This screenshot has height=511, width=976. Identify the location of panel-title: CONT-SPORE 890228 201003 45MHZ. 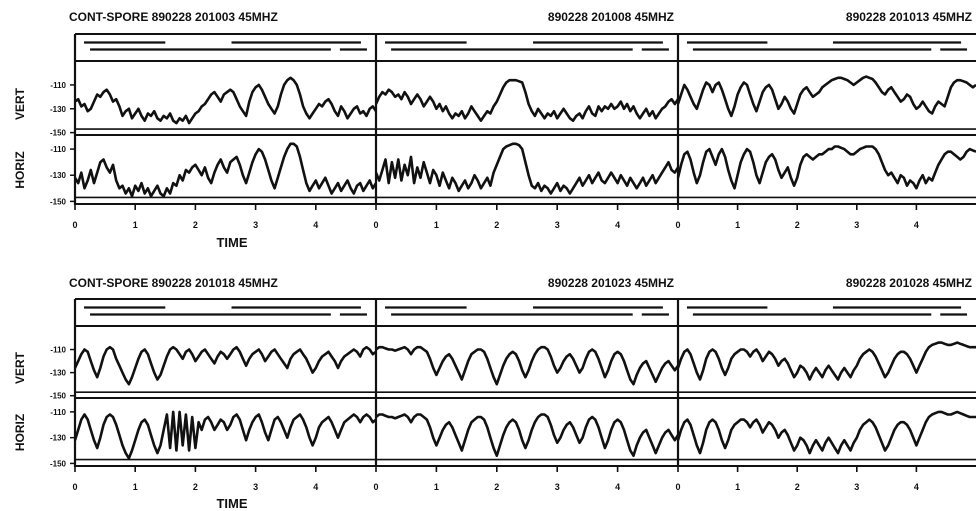
(173, 17).